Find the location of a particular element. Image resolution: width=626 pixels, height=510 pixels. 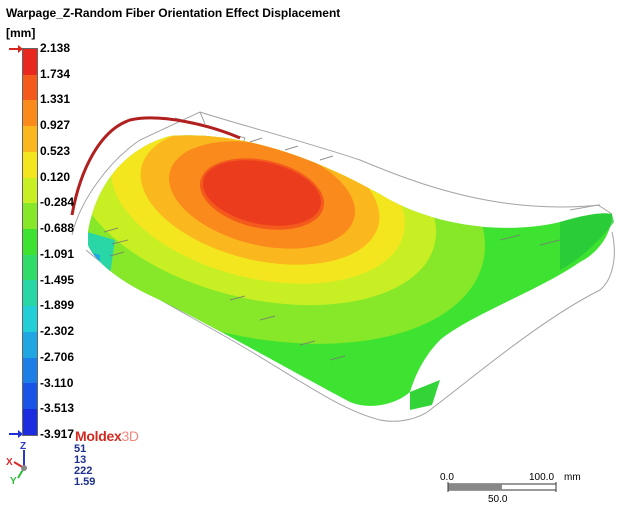

legend-tick-label: -1.091 is located at coordinates (57, 253).